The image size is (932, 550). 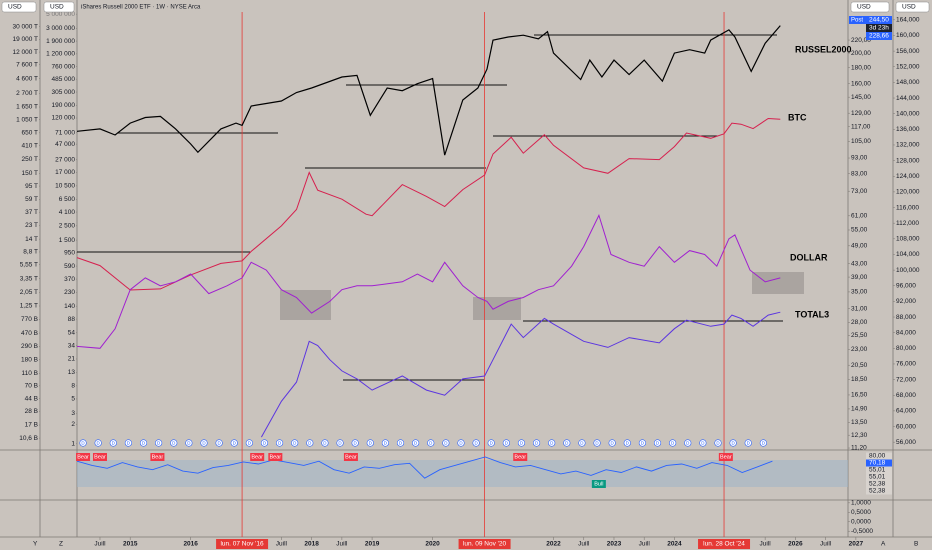 What do you see at coordinates (67, 226) in the screenshot?
I see `y-tick-label: 2 500` at bounding box center [67, 226].